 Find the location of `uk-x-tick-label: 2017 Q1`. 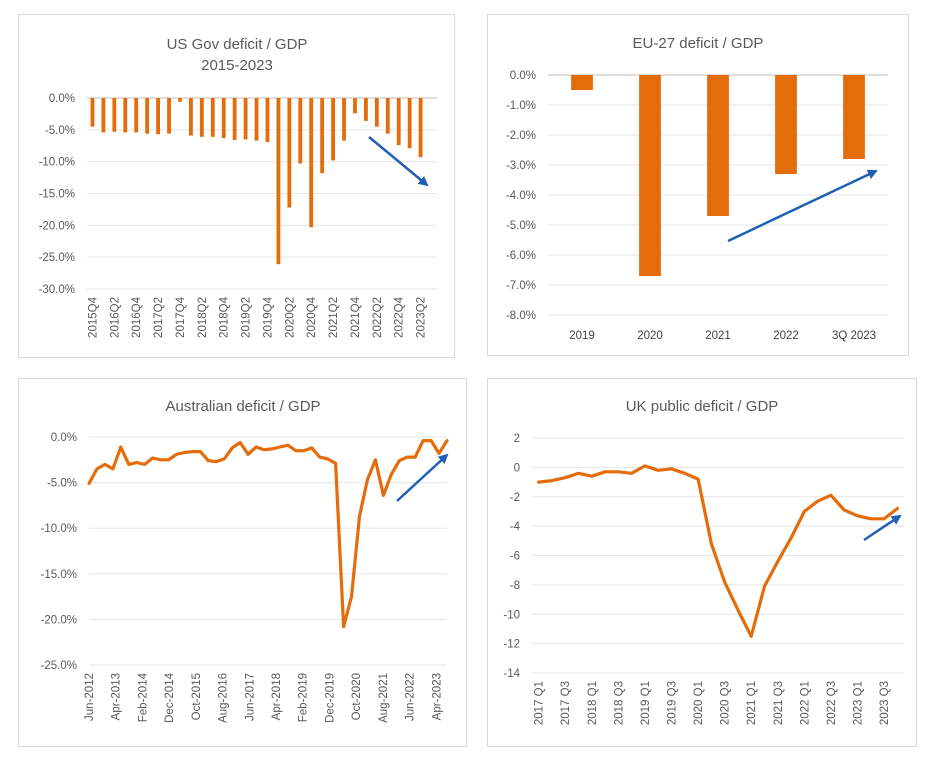

uk-x-tick-label: 2017 Q1 is located at coordinates (540, 703).